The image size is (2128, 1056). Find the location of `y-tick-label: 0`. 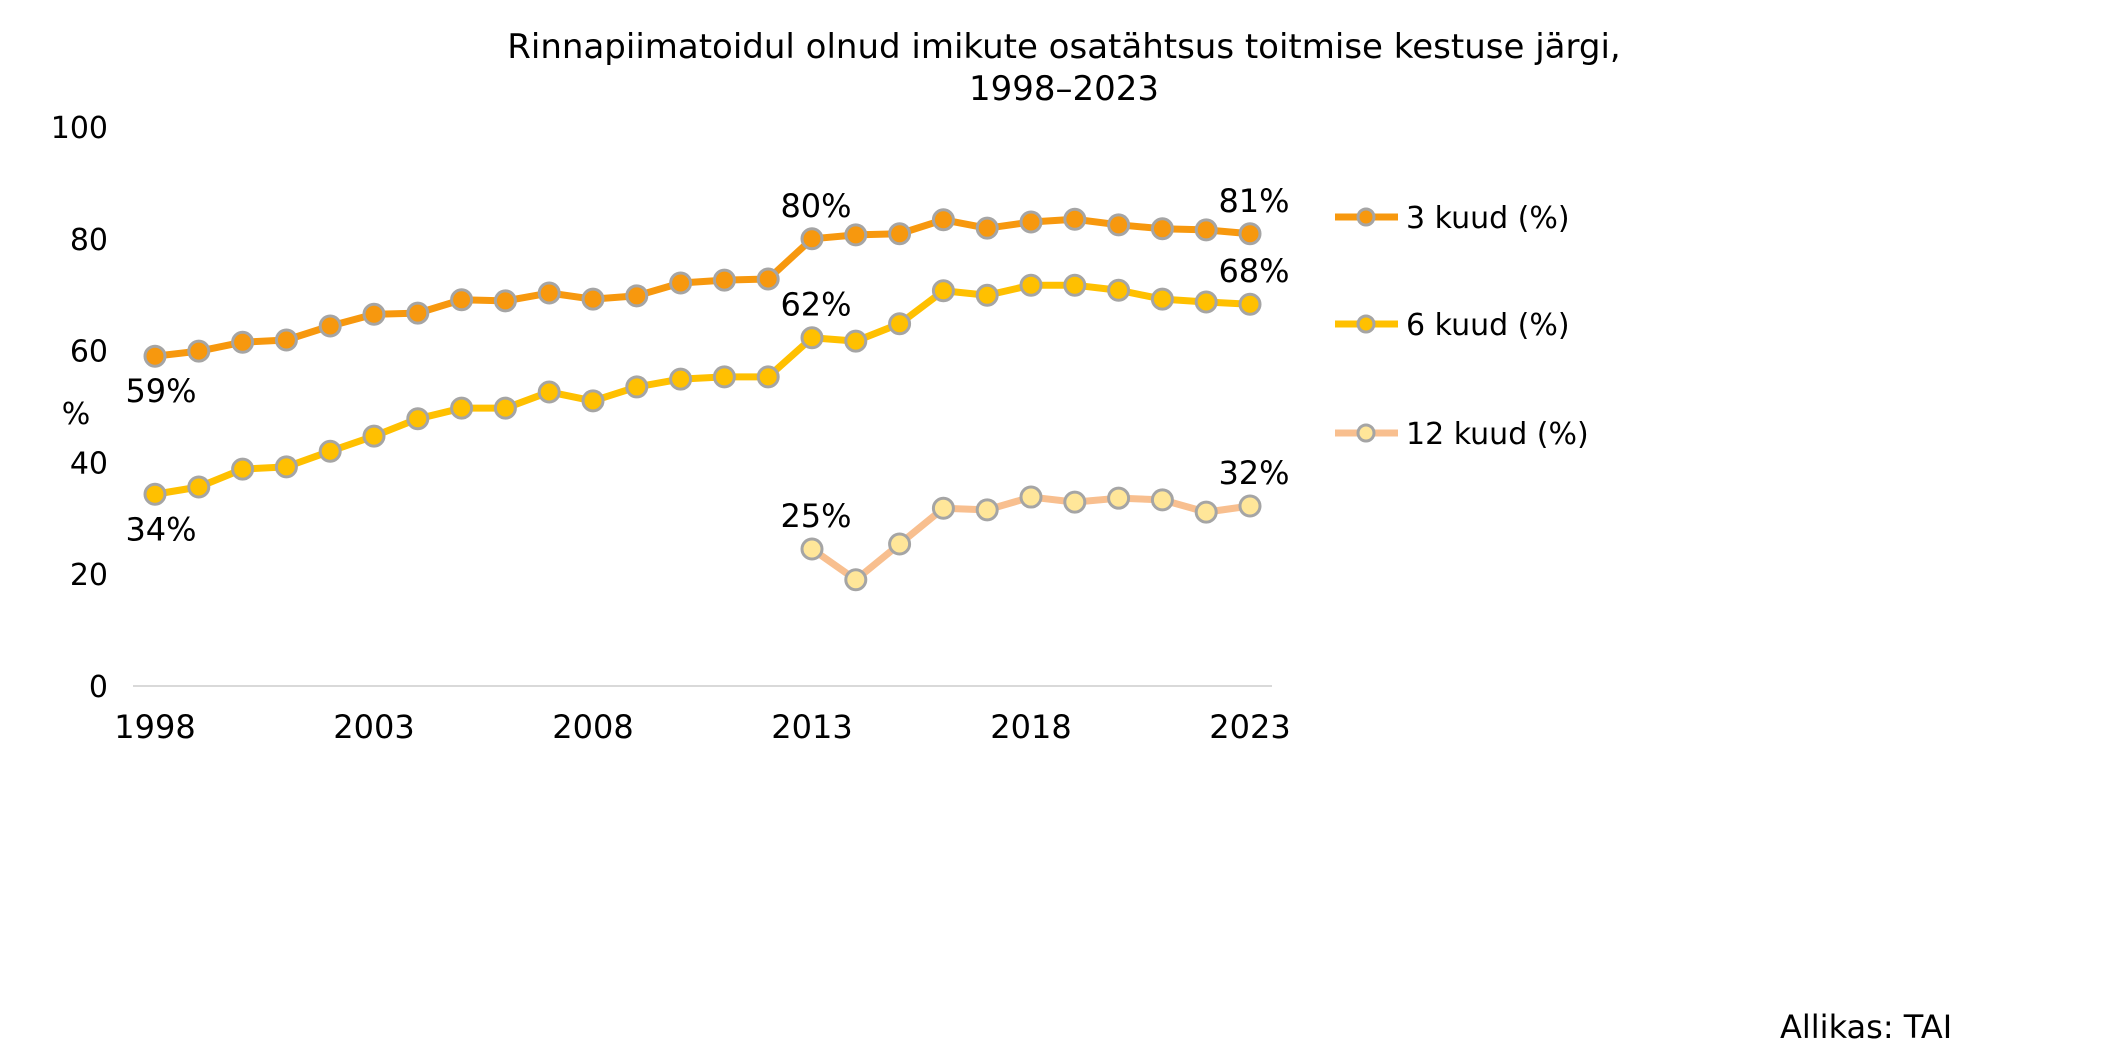

y-tick-label: 0 is located at coordinates (98, 687).